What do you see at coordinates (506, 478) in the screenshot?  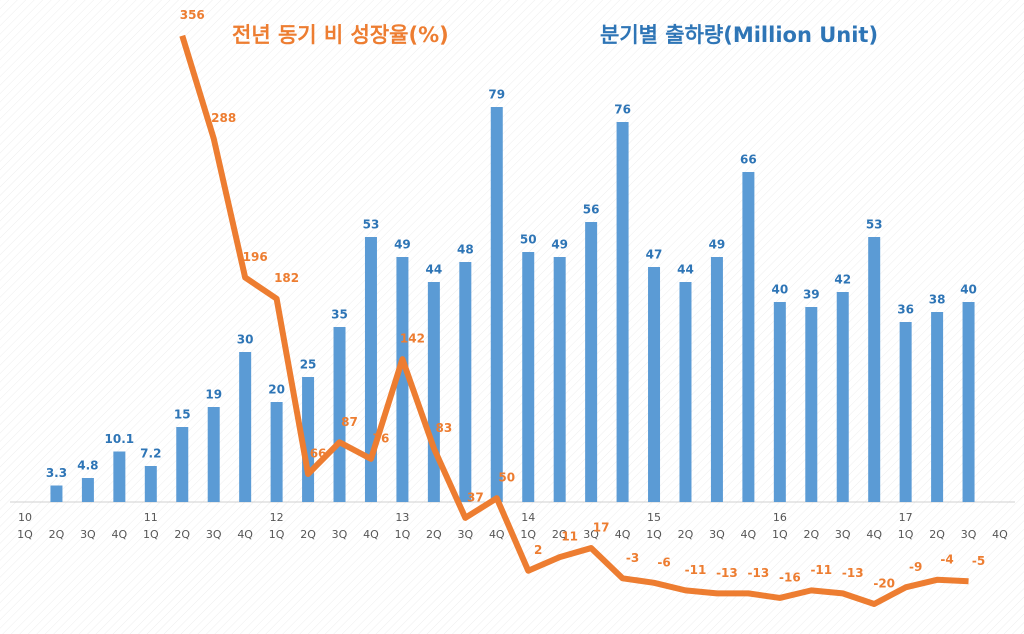 I see `line-value-label: 50` at bounding box center [506, 478].